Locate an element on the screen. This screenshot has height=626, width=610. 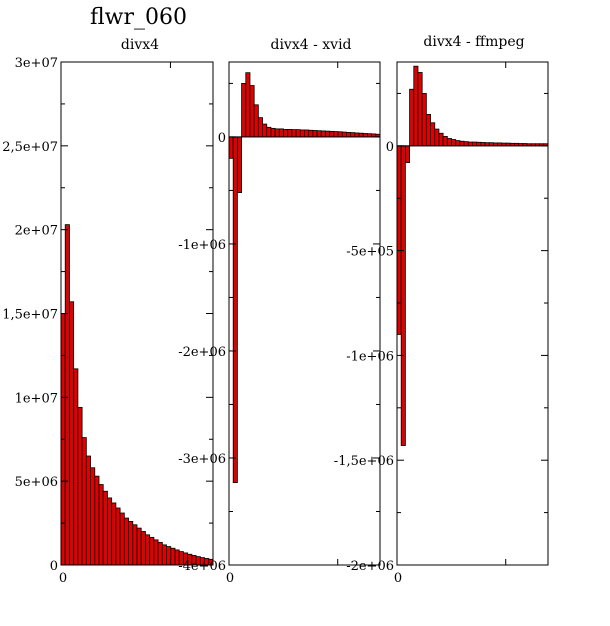
panel-title: divx4 is located at coordinates (140, 45).